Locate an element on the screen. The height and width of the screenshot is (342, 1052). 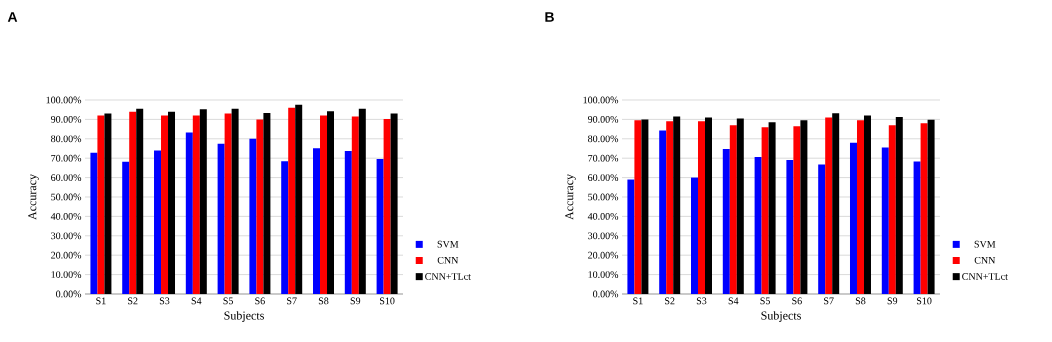
y-axis-title: Accuracy is located at coordinates (33, 197).